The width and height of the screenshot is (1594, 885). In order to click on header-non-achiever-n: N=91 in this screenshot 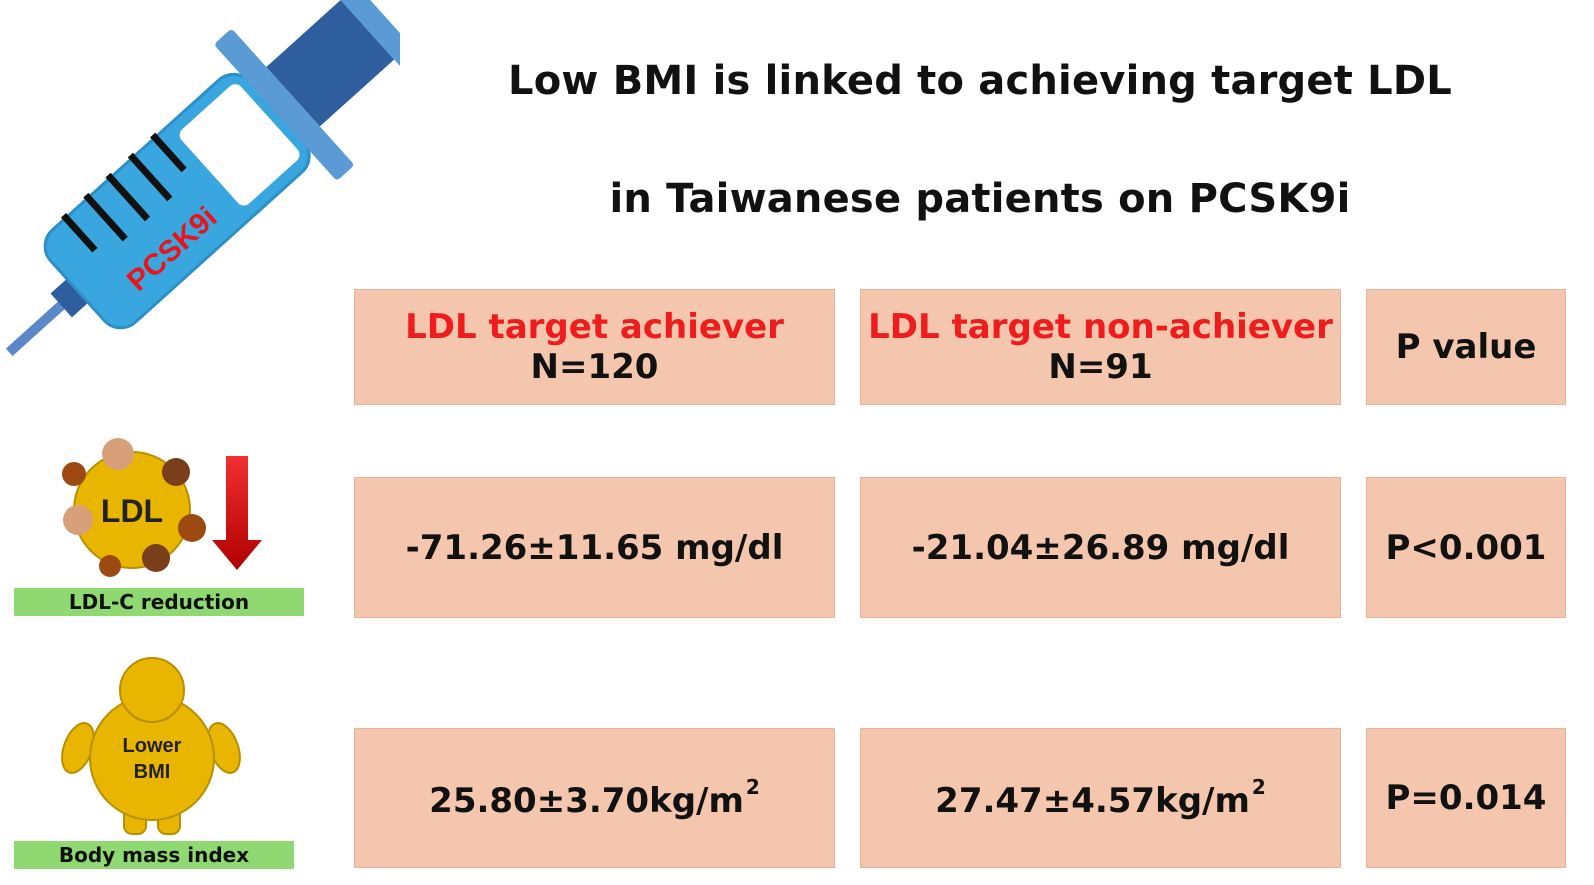, I will do `click(1100, 367)`.